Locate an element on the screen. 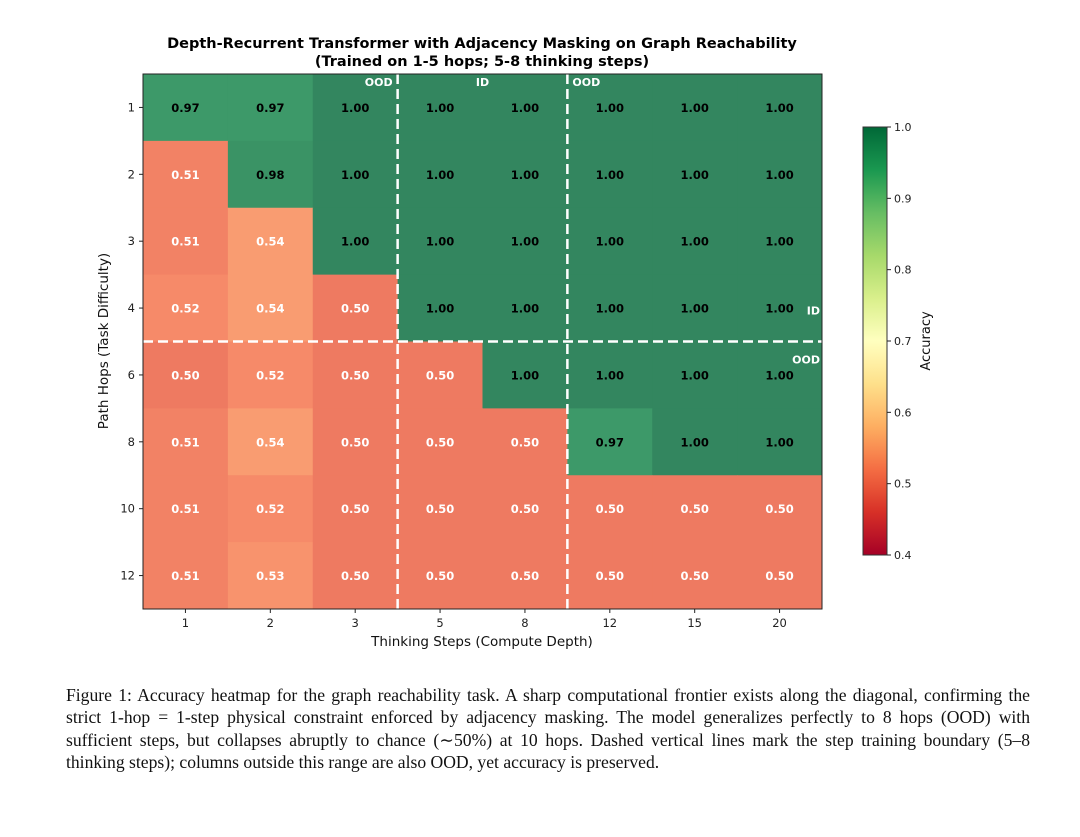  colorbar-ticks: 0.4 0.5 0.6 0.7 0.8 0.9 1.0 is located at coordinates (899, 341).